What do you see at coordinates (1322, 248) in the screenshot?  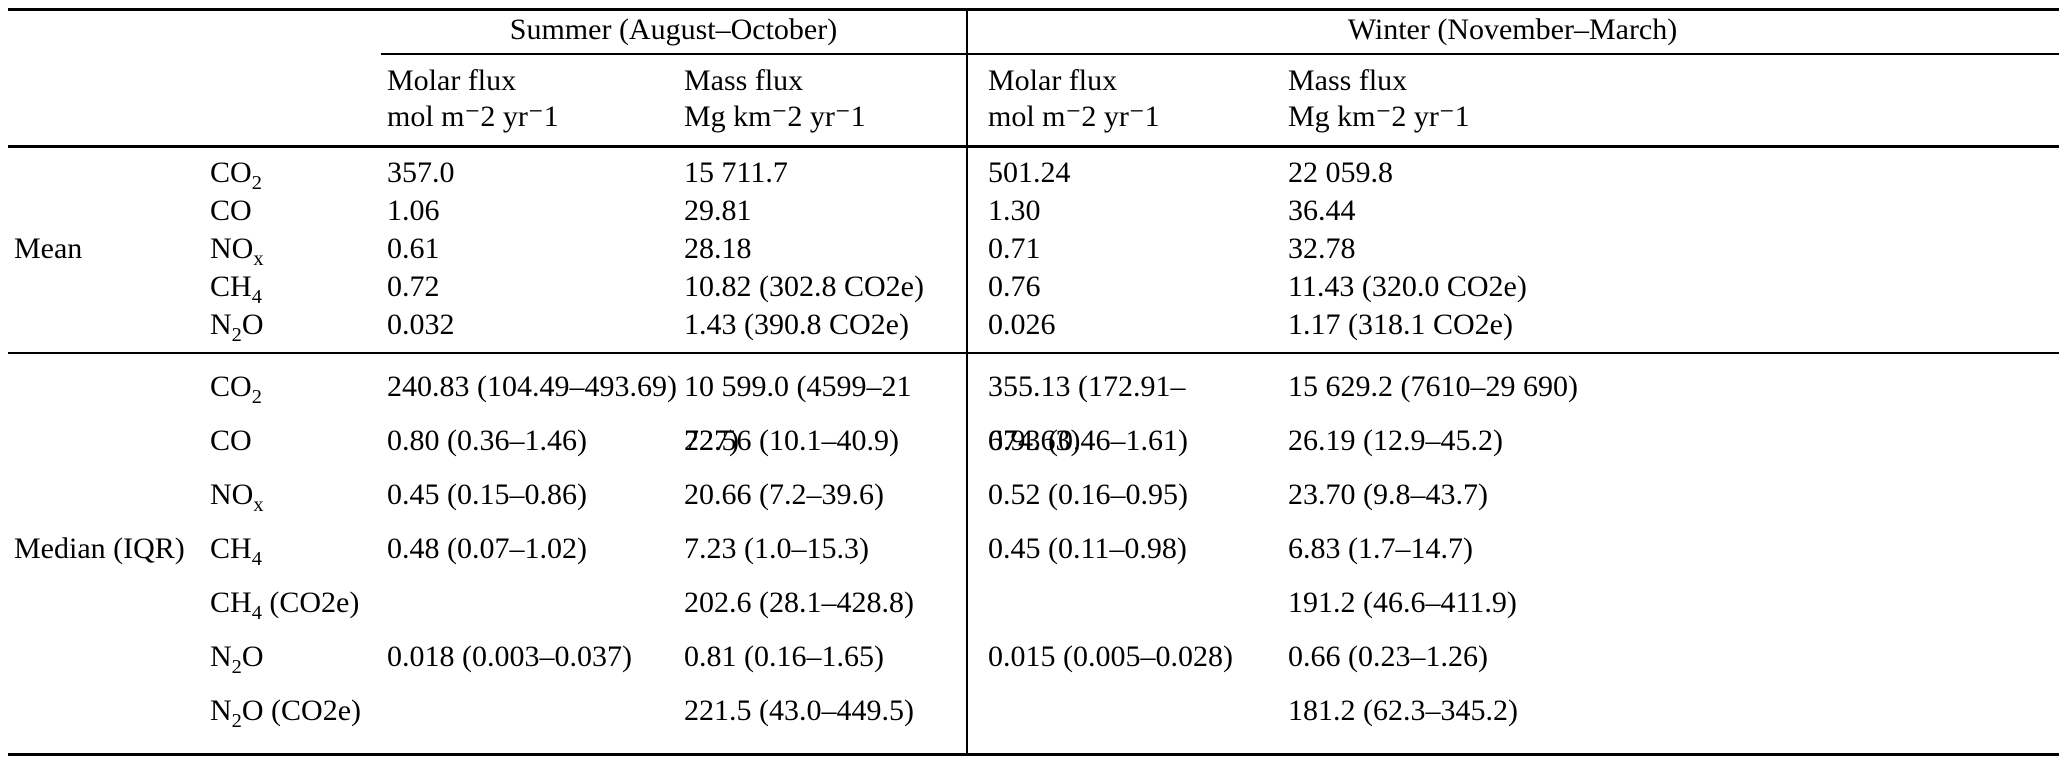 I see `cell-winter-mass: 32.78` at bounding box center [1322, 248].